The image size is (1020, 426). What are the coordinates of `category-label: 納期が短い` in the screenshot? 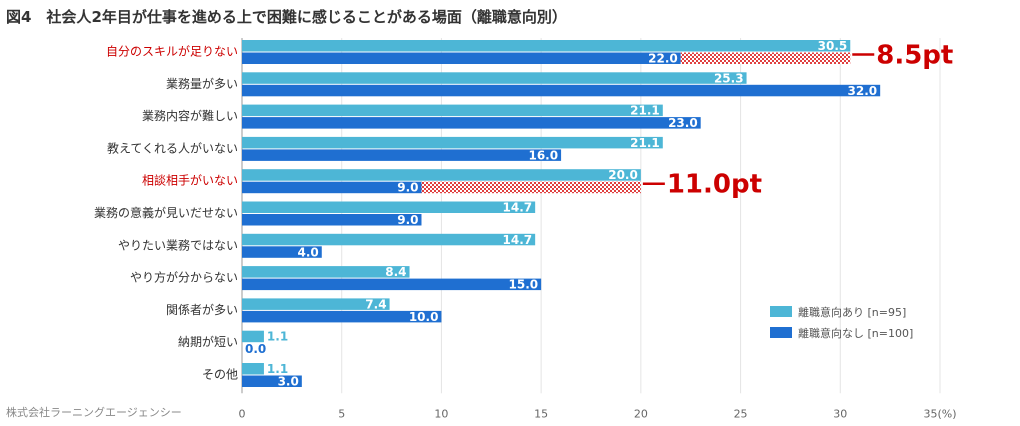 It's located at (208, 341).